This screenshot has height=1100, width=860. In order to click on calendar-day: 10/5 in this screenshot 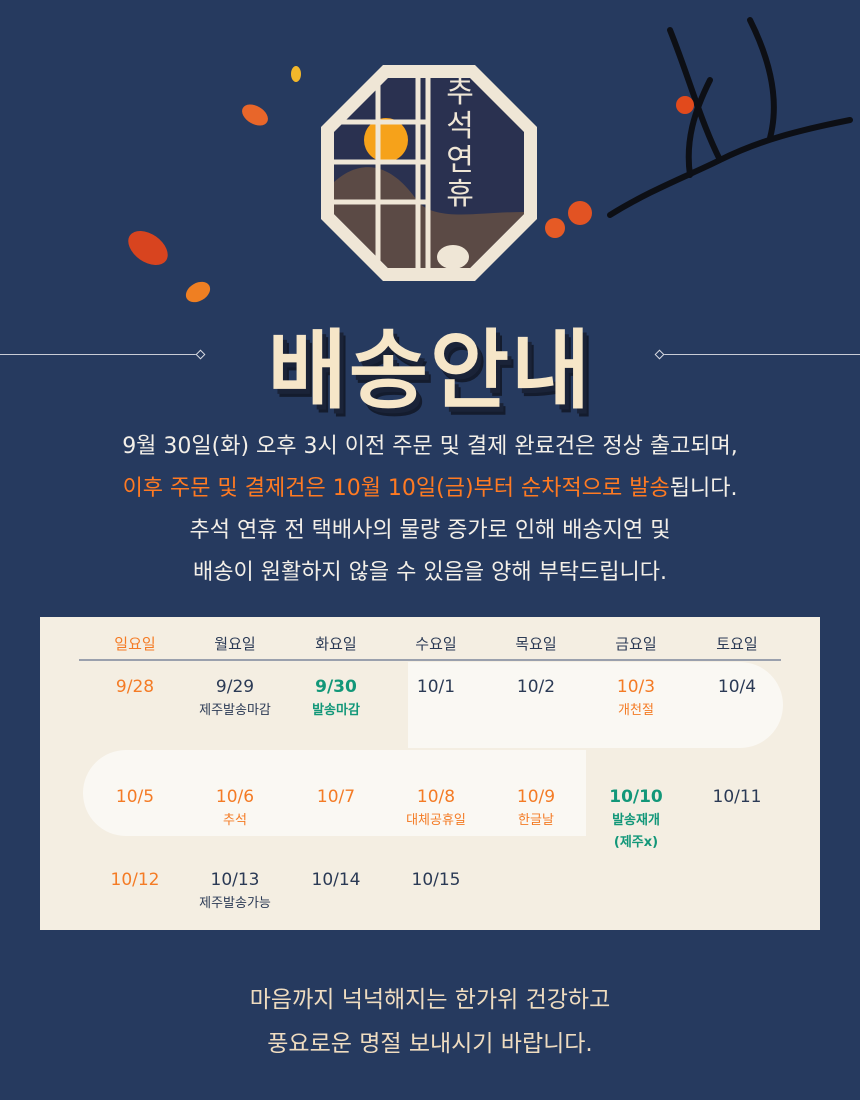, I will do `click(135, 797)`.